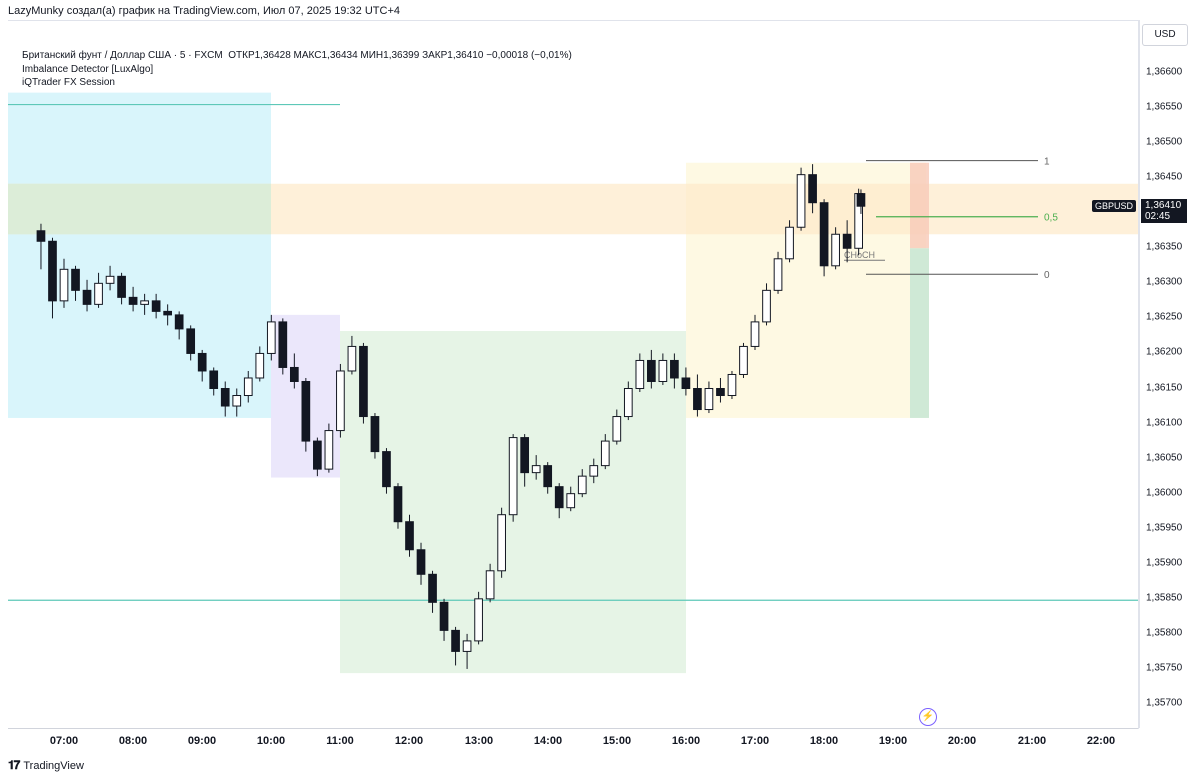 This screenshot has width=1200, height=778. I want to click on legend-symbol-title: Британский фунт / Доллар США · 5 · FXCM, so click(122, 55).